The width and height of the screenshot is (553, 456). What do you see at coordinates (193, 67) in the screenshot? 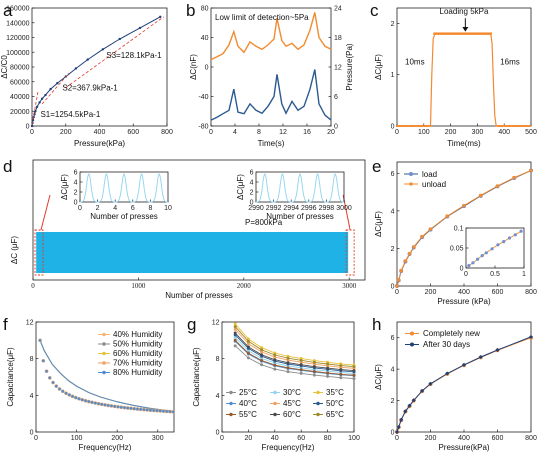
I see `y-axis-label: ΔC(nF)` at bounding box center [193, 67].